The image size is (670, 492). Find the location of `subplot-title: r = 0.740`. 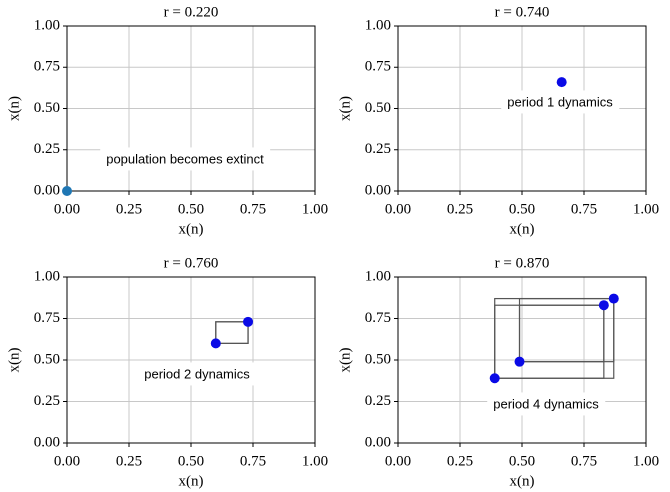

subplot-title: r = 0.740 is located at coordinates (522, 12).